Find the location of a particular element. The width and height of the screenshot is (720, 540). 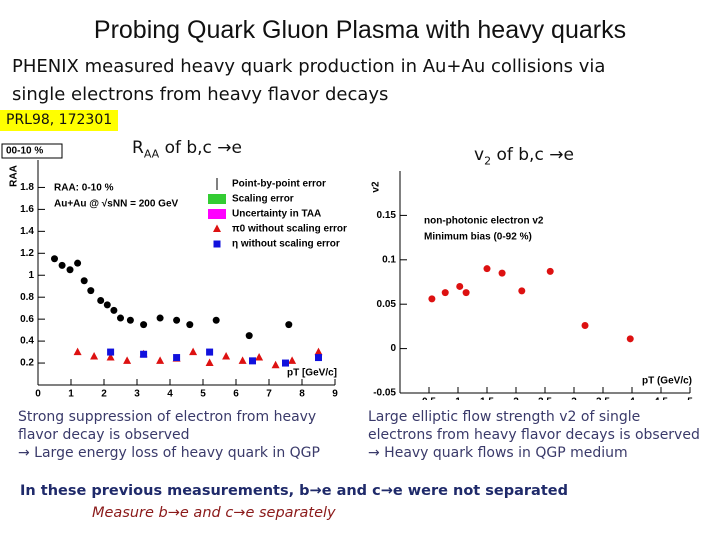

y-tick-label: 1.4 is located at coordinates (27, 231).